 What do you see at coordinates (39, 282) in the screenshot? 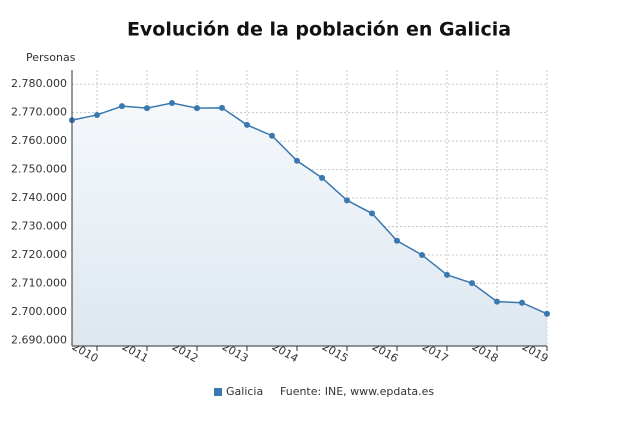
I see `y-tick-label: 2.710.000` at bounding box center [39, 282].